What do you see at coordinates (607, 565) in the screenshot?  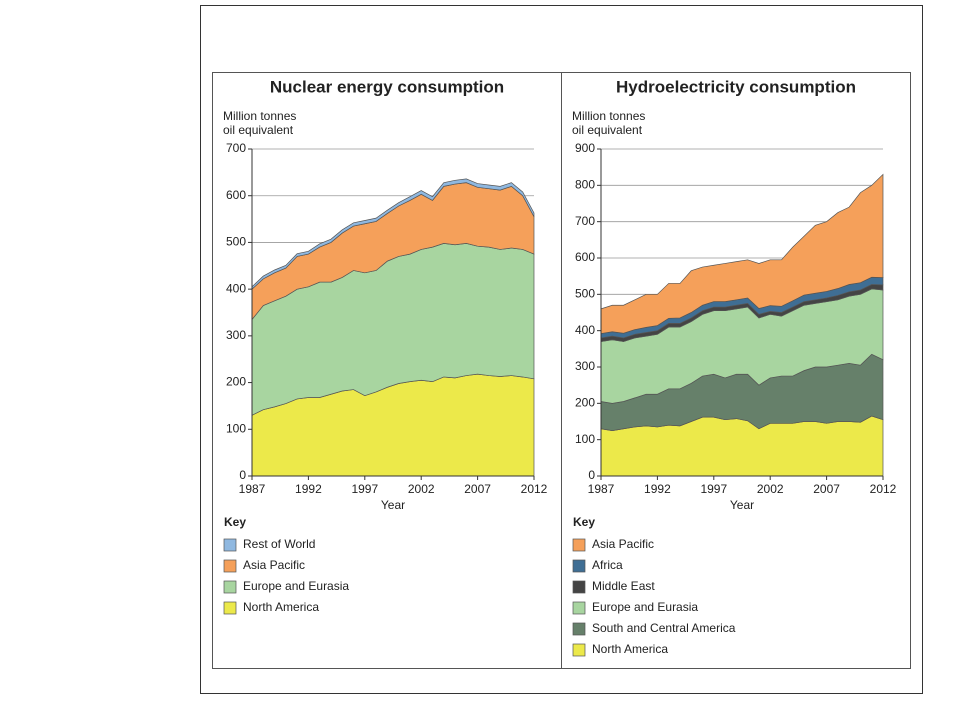 I see `legend-label: Africa` at bounding box center [607, 565].